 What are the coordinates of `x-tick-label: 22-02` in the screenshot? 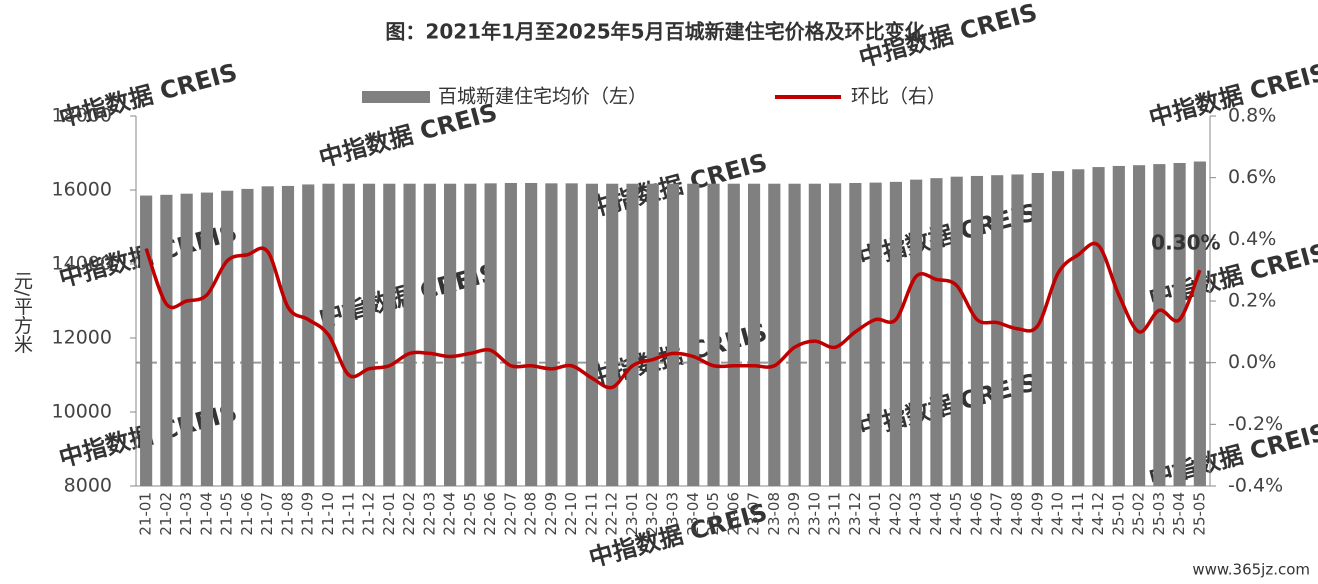 It's located at (409, 514).